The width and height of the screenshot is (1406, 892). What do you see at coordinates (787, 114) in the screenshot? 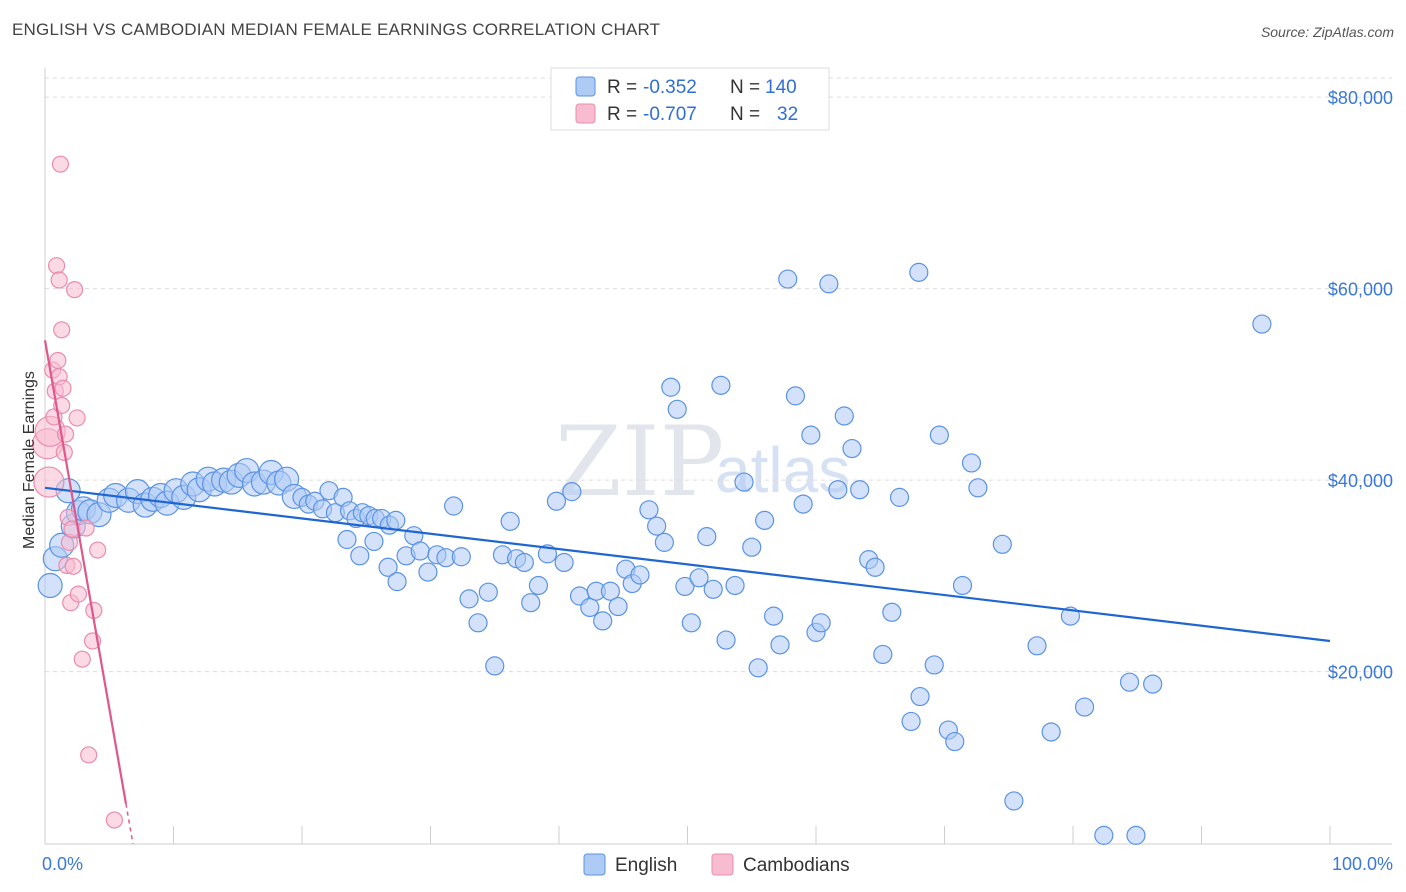
I see `legend-cambodian-n: 32` at bounding box center [787, 114].